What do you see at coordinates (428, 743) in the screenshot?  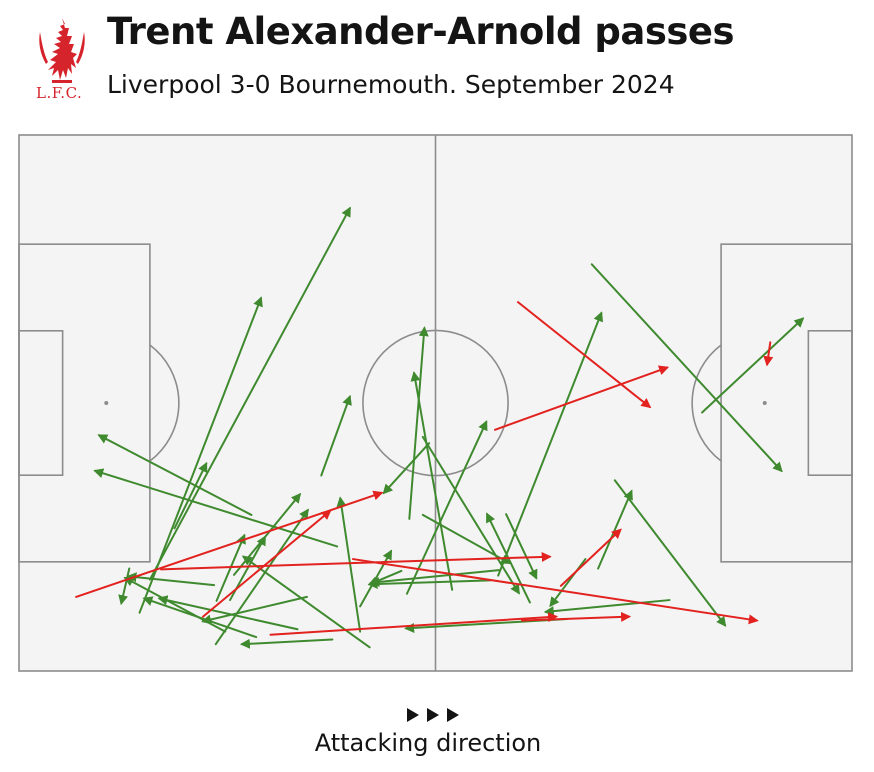 I see `attacking-direction-label: Attacking direction` at bounding box center [428, 743].